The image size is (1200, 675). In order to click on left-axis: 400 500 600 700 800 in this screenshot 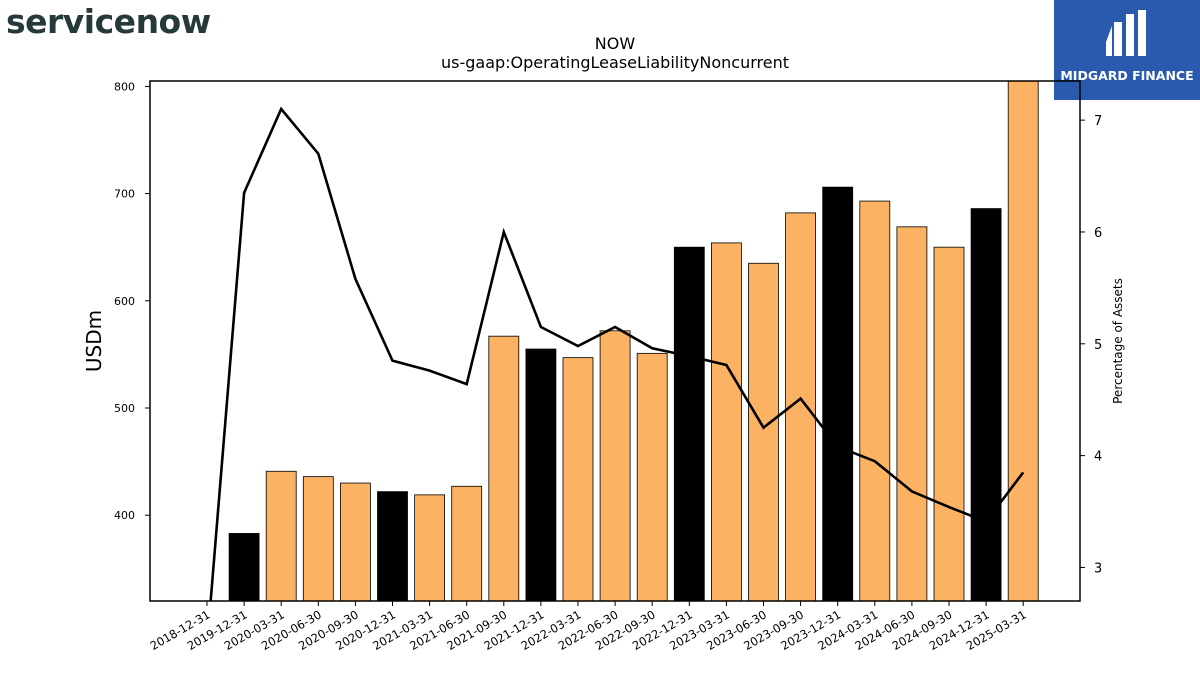, I will do `click(132, 301)`.